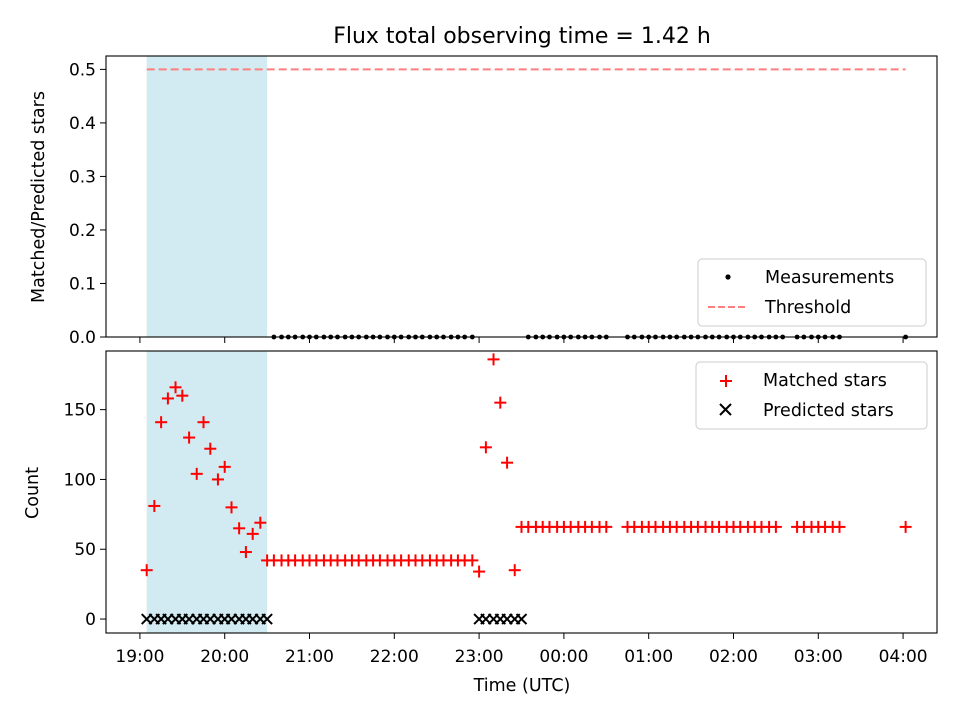 The width and height of the screenshot is (960, 720). I want to click on legend-marker-predicted, so click(725, 409).